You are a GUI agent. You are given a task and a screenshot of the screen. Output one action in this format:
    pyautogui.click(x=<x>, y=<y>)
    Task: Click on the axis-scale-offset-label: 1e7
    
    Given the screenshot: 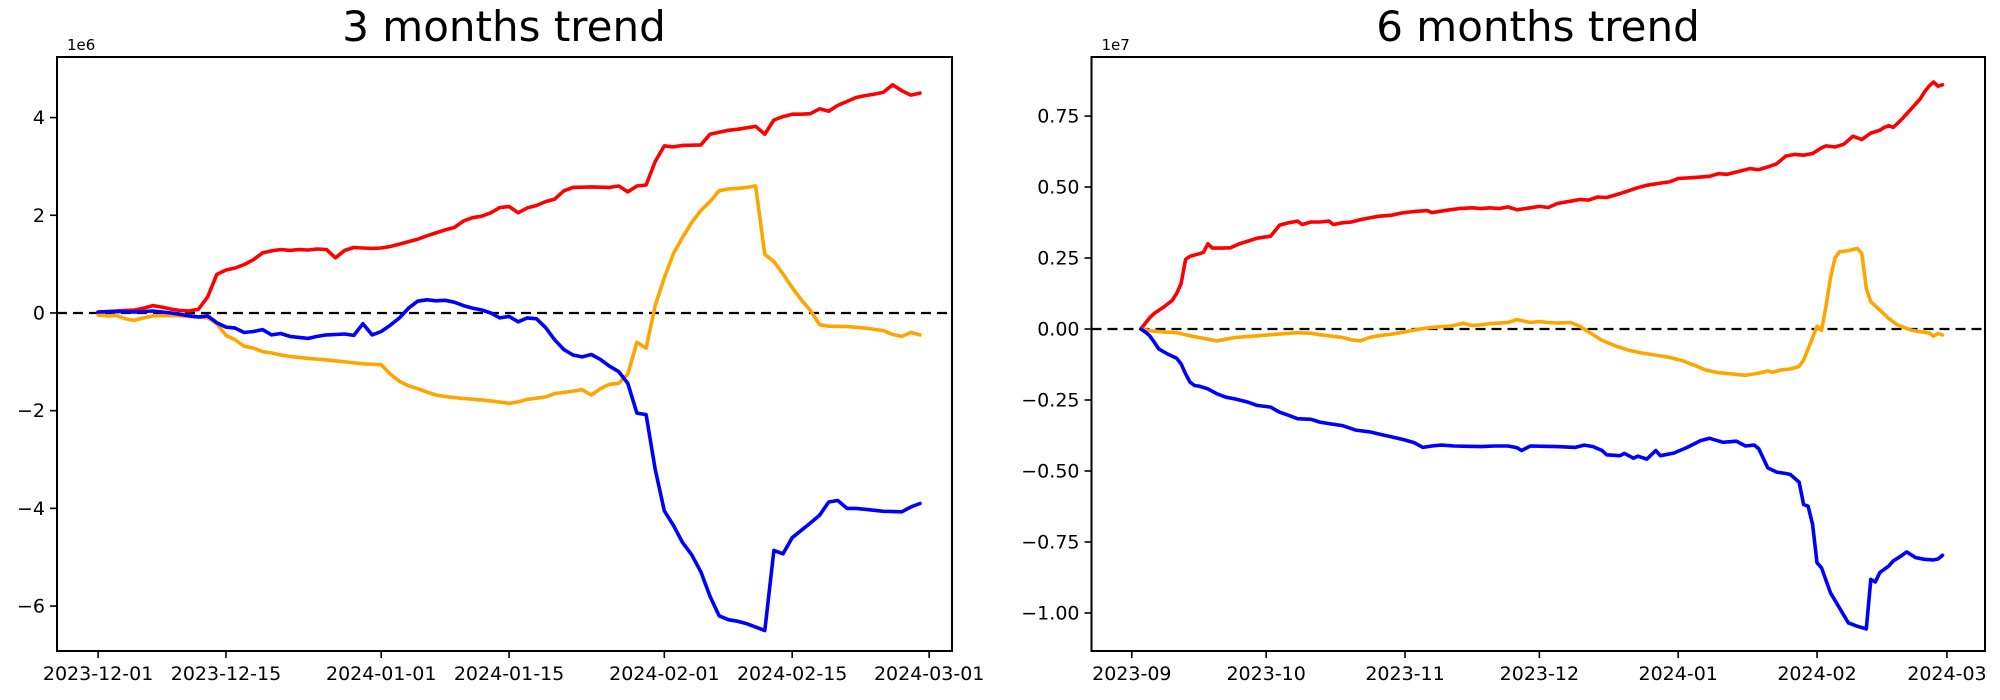 What is the action you would take?
    pyautogui.click(x=1116, y=45)
    